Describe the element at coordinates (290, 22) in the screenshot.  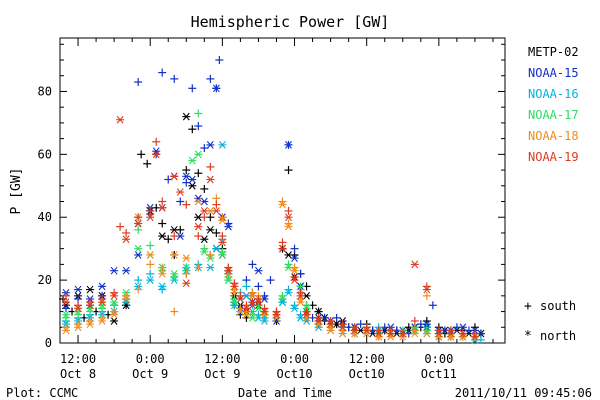
I see `chart-title: Hemispheric Power [GW]` at that location.